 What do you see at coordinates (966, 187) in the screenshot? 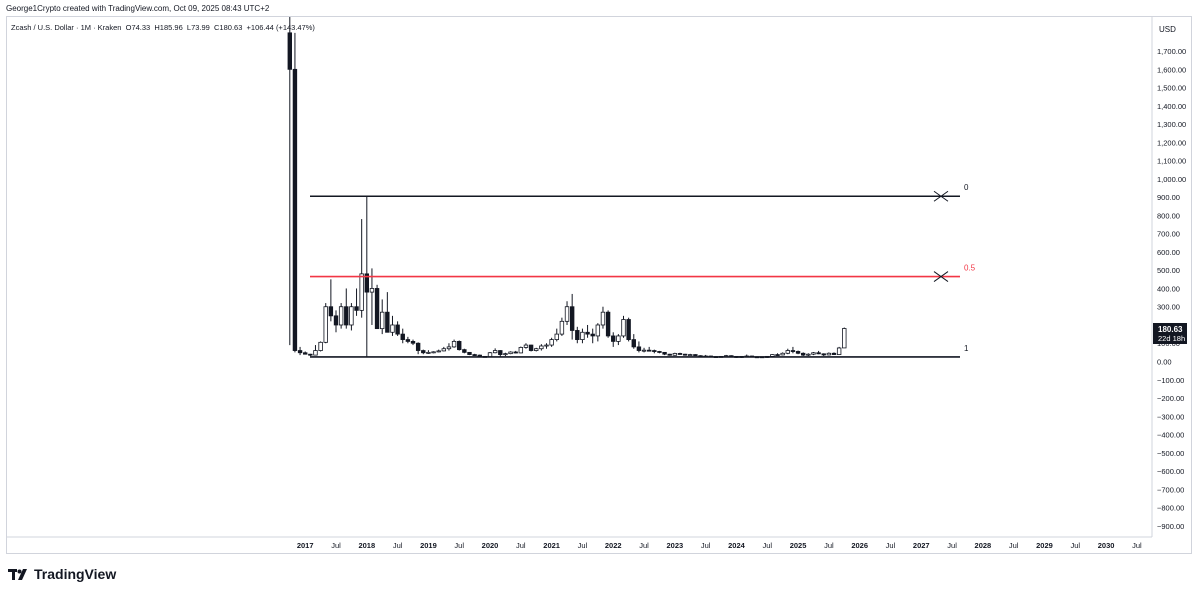
I see `fib-label: 0` at bounding box center [966, 187].